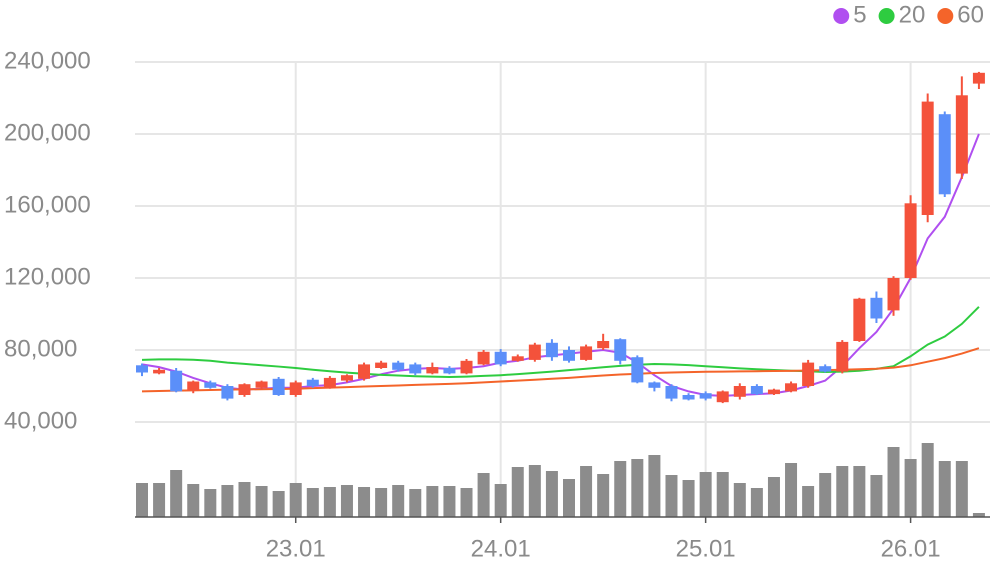 This screenshot has width=996, height=567. What do you see at coordinates (970, 14) in the screenshot?
I see `legend-label: 60` at bounding box center [970, 14].